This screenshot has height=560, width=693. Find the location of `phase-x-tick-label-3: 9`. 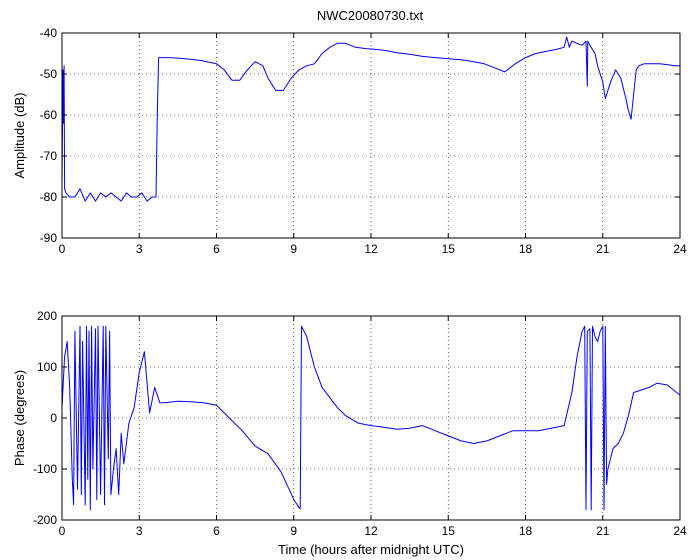

phase-x-tick-label-3: 9 is located at coordinates (293, 531).